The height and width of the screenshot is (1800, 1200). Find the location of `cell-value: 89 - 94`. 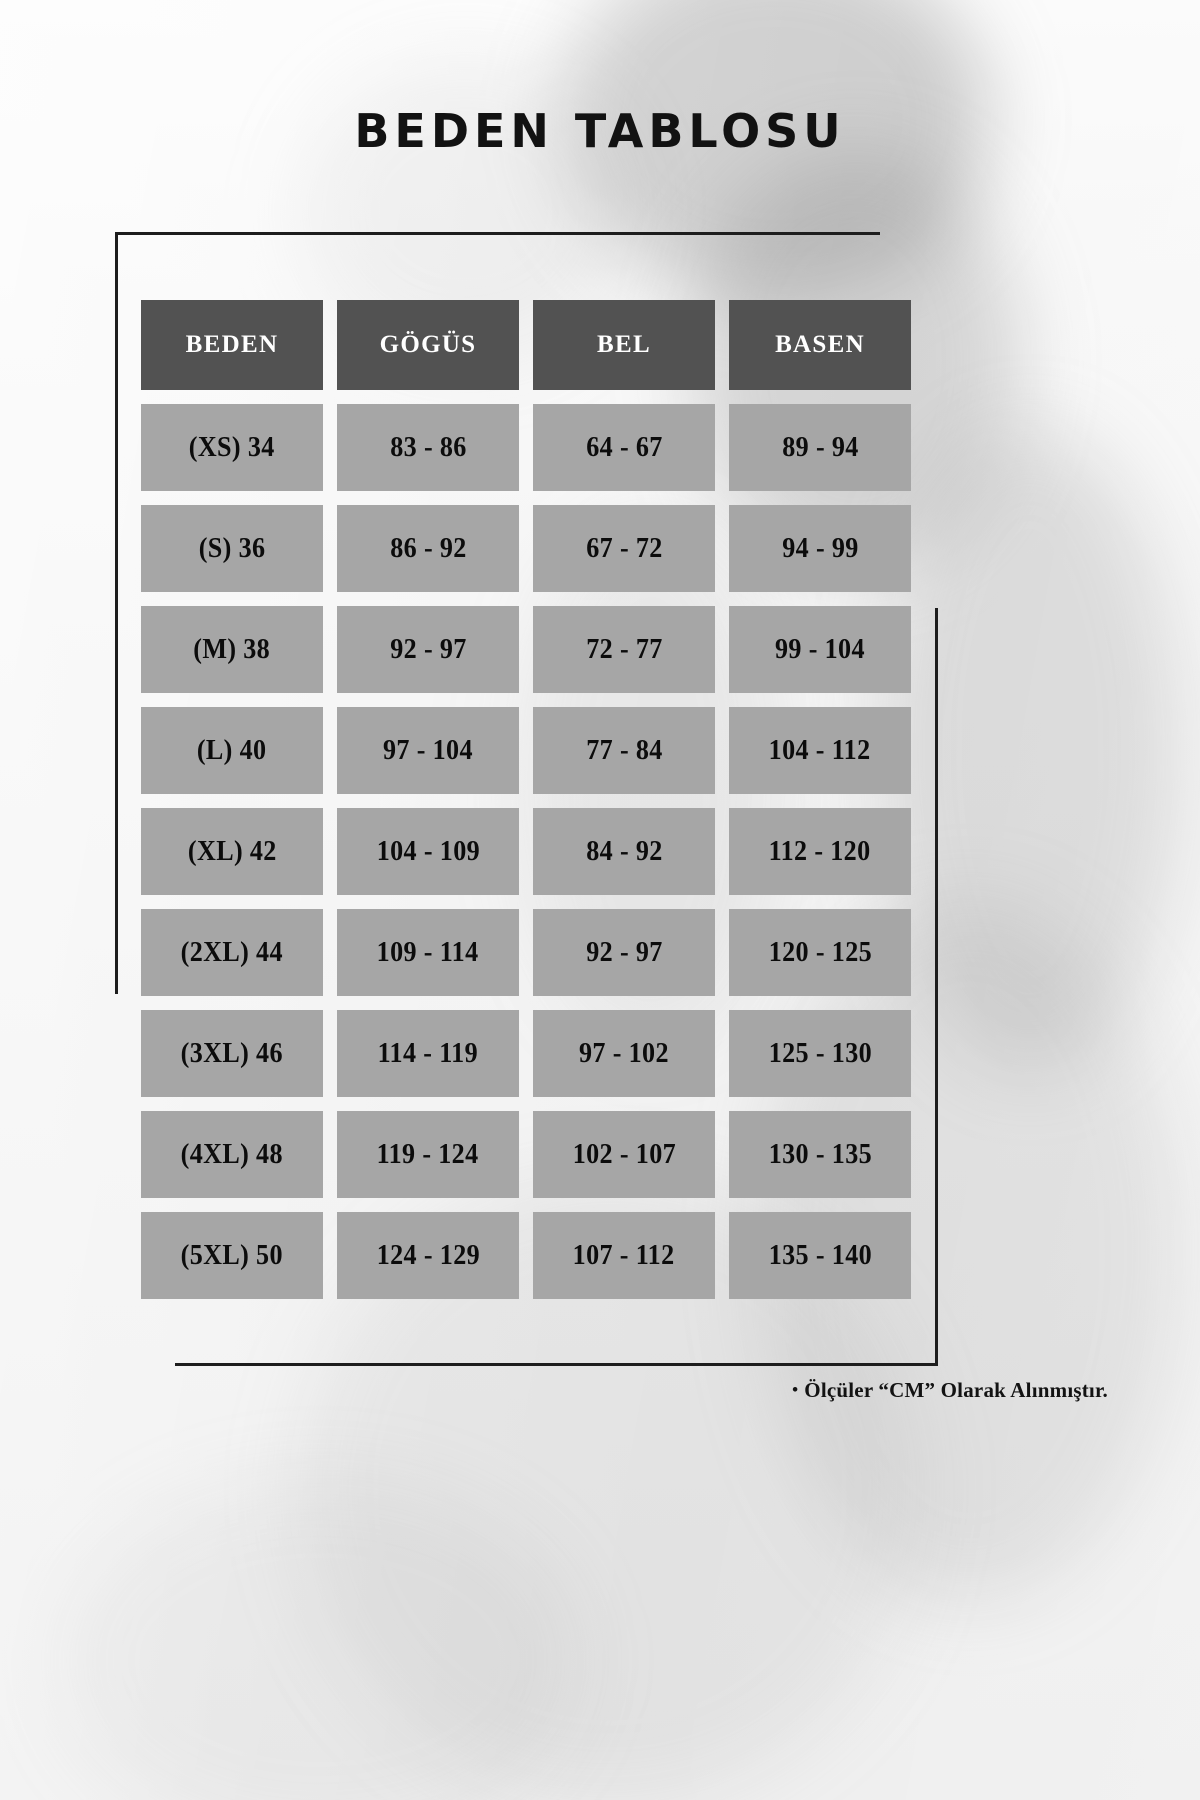

cell-value: 89 - 94 is located at coordinates (820, 447).